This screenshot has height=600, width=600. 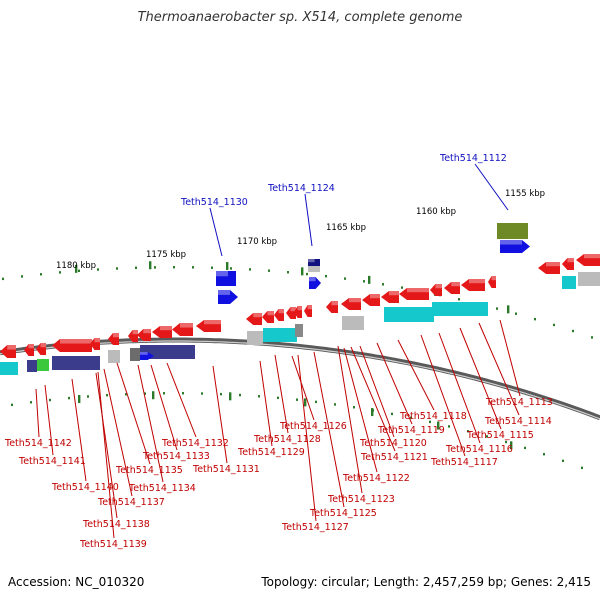 What do you see at coordinates (512, 231) in the screenshot?
I see `olive-feature` at bounding box center [512, 231].